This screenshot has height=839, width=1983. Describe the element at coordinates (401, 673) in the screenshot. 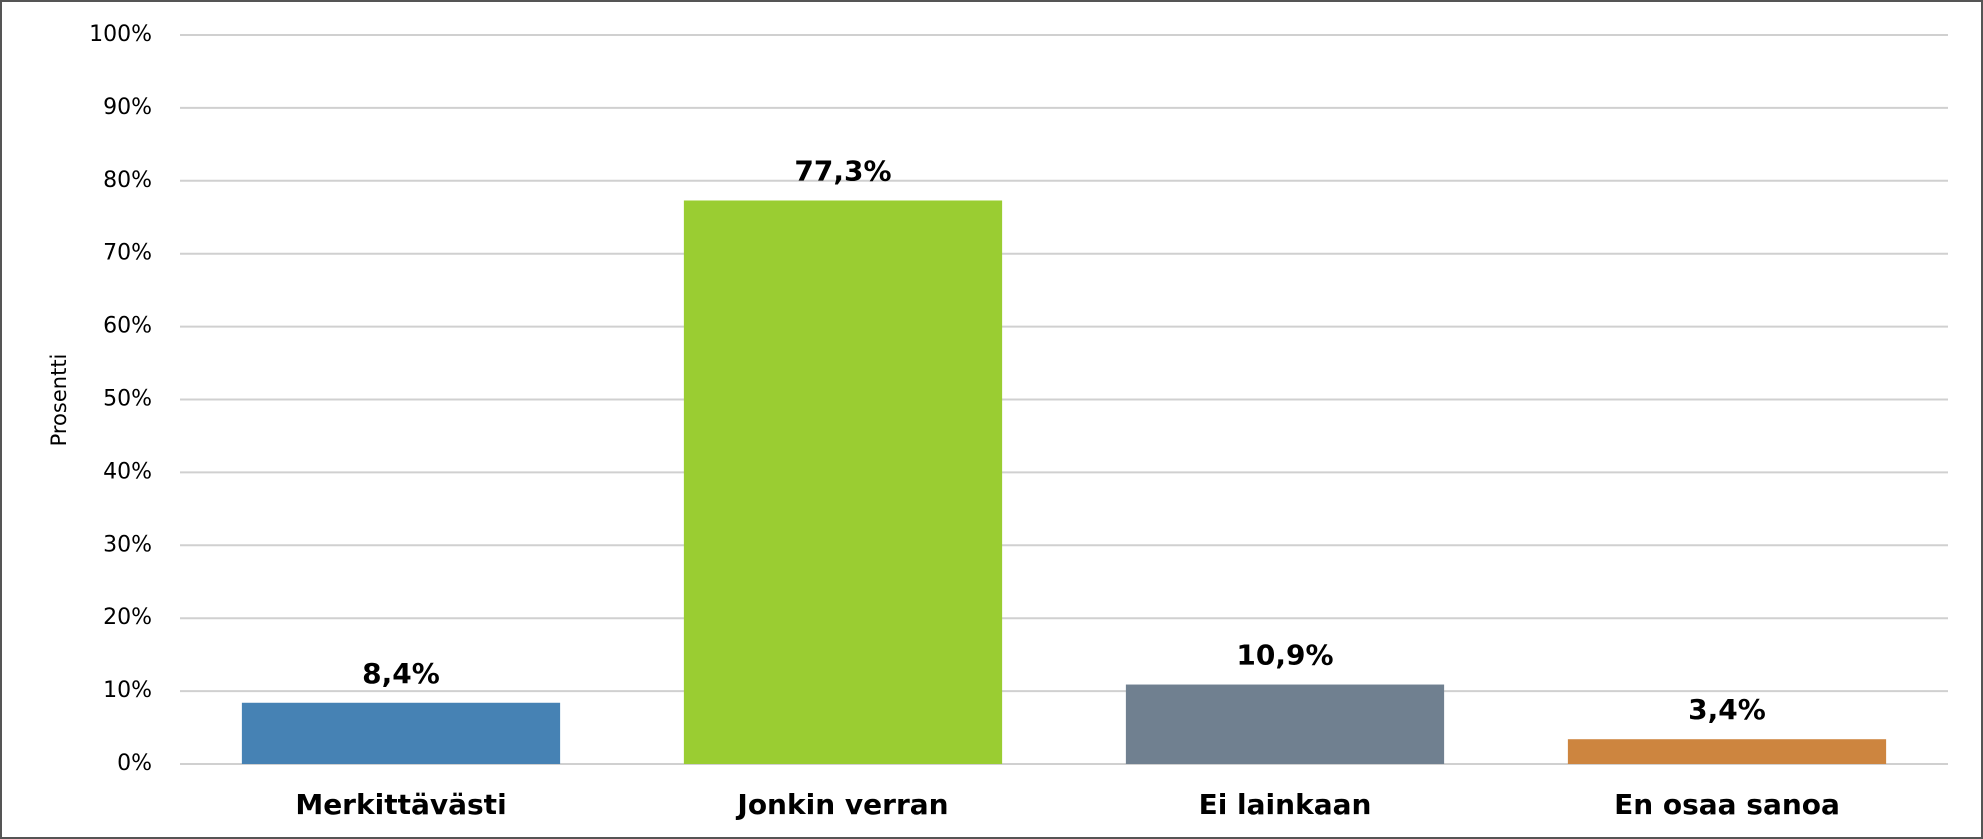

I see `data-label: 8,4%` at that location.